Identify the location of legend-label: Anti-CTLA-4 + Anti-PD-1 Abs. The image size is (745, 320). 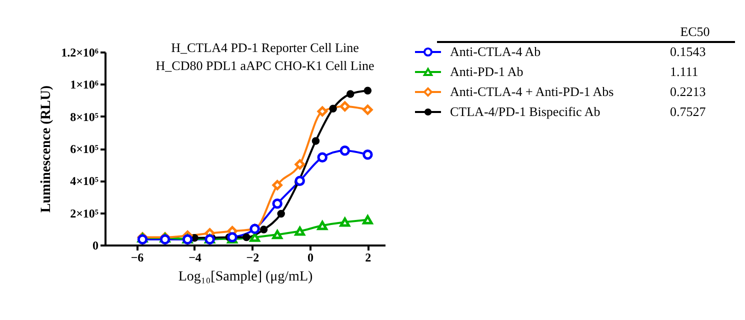
(532, 91).